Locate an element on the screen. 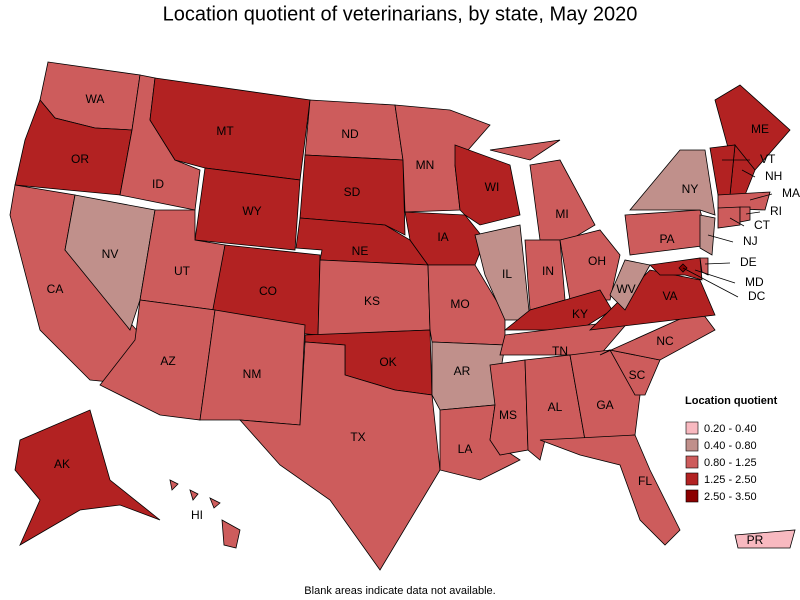 The image size is (800, 600). state-label: RI is located at coordinates (776, 211).